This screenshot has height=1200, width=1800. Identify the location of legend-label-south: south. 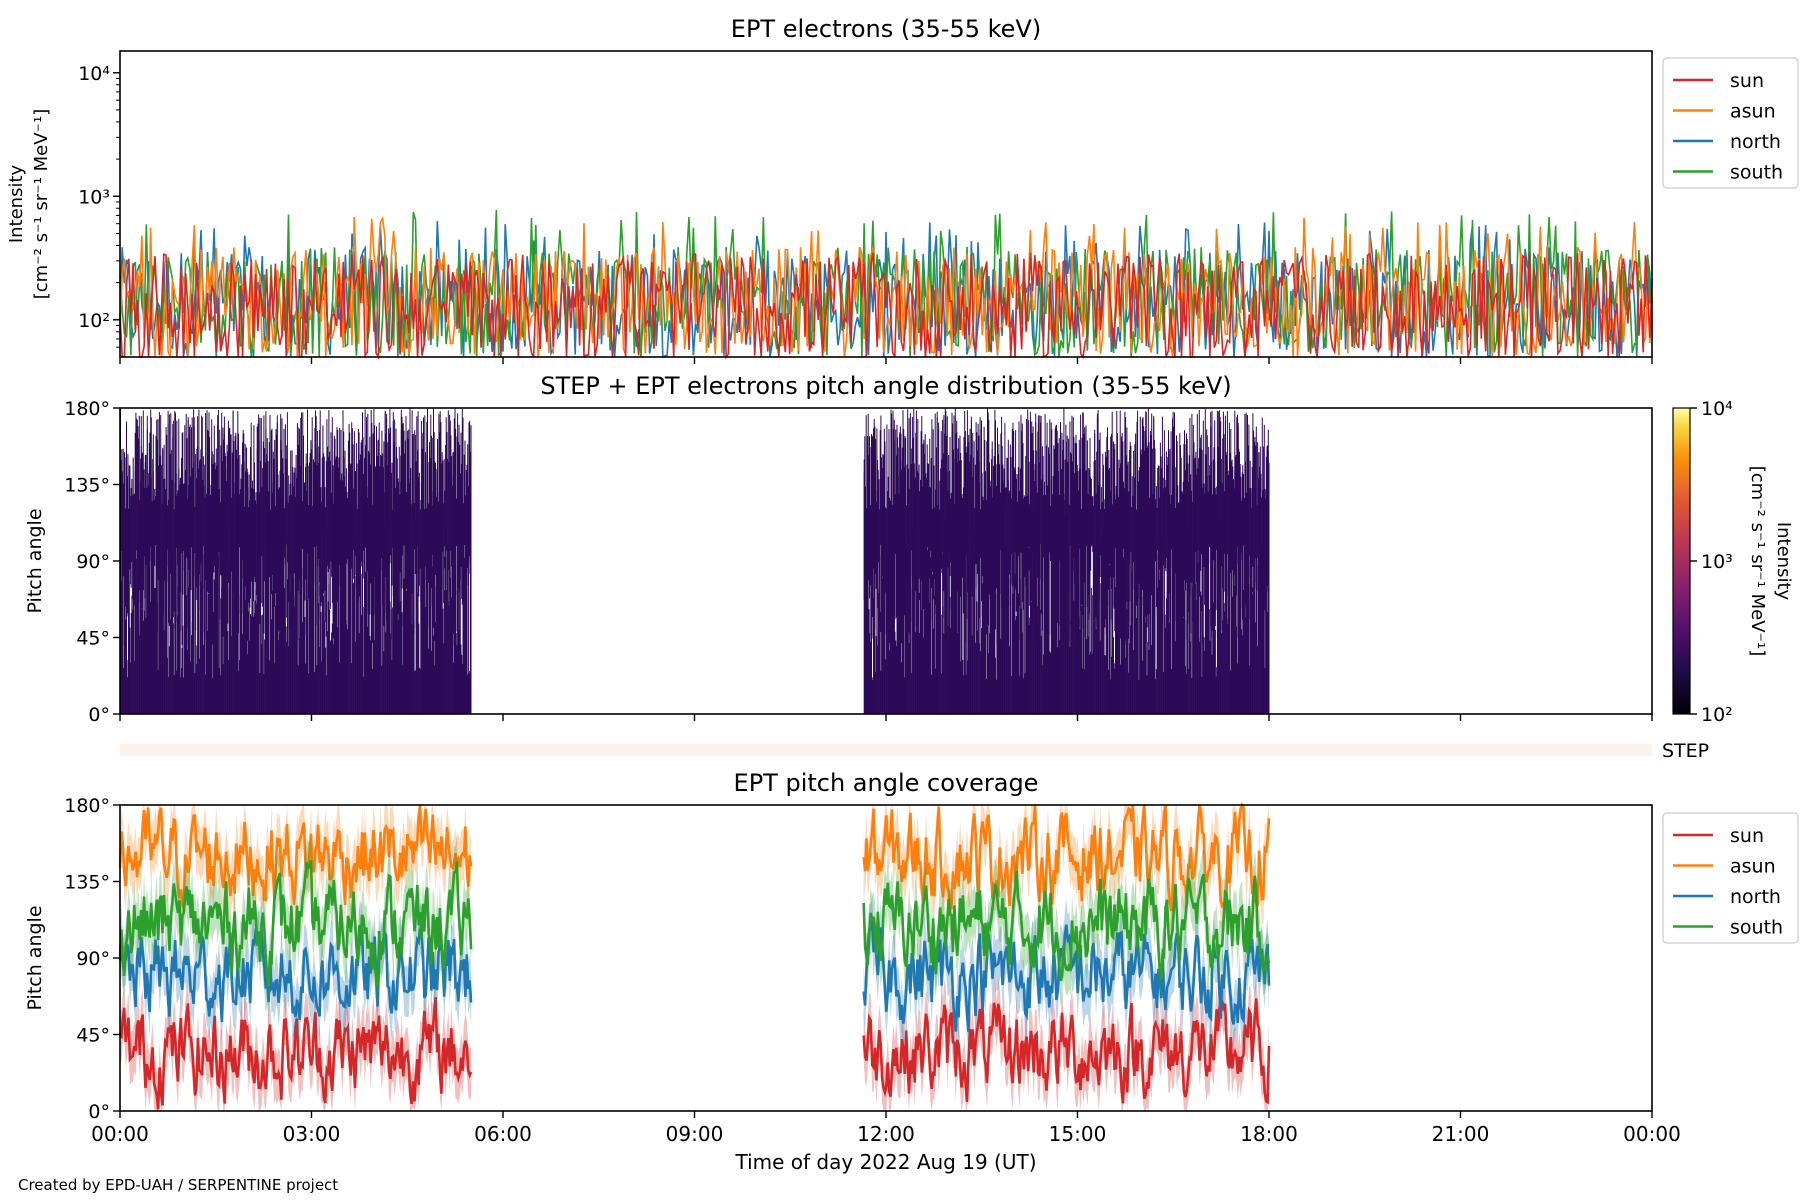
(1756, 173).